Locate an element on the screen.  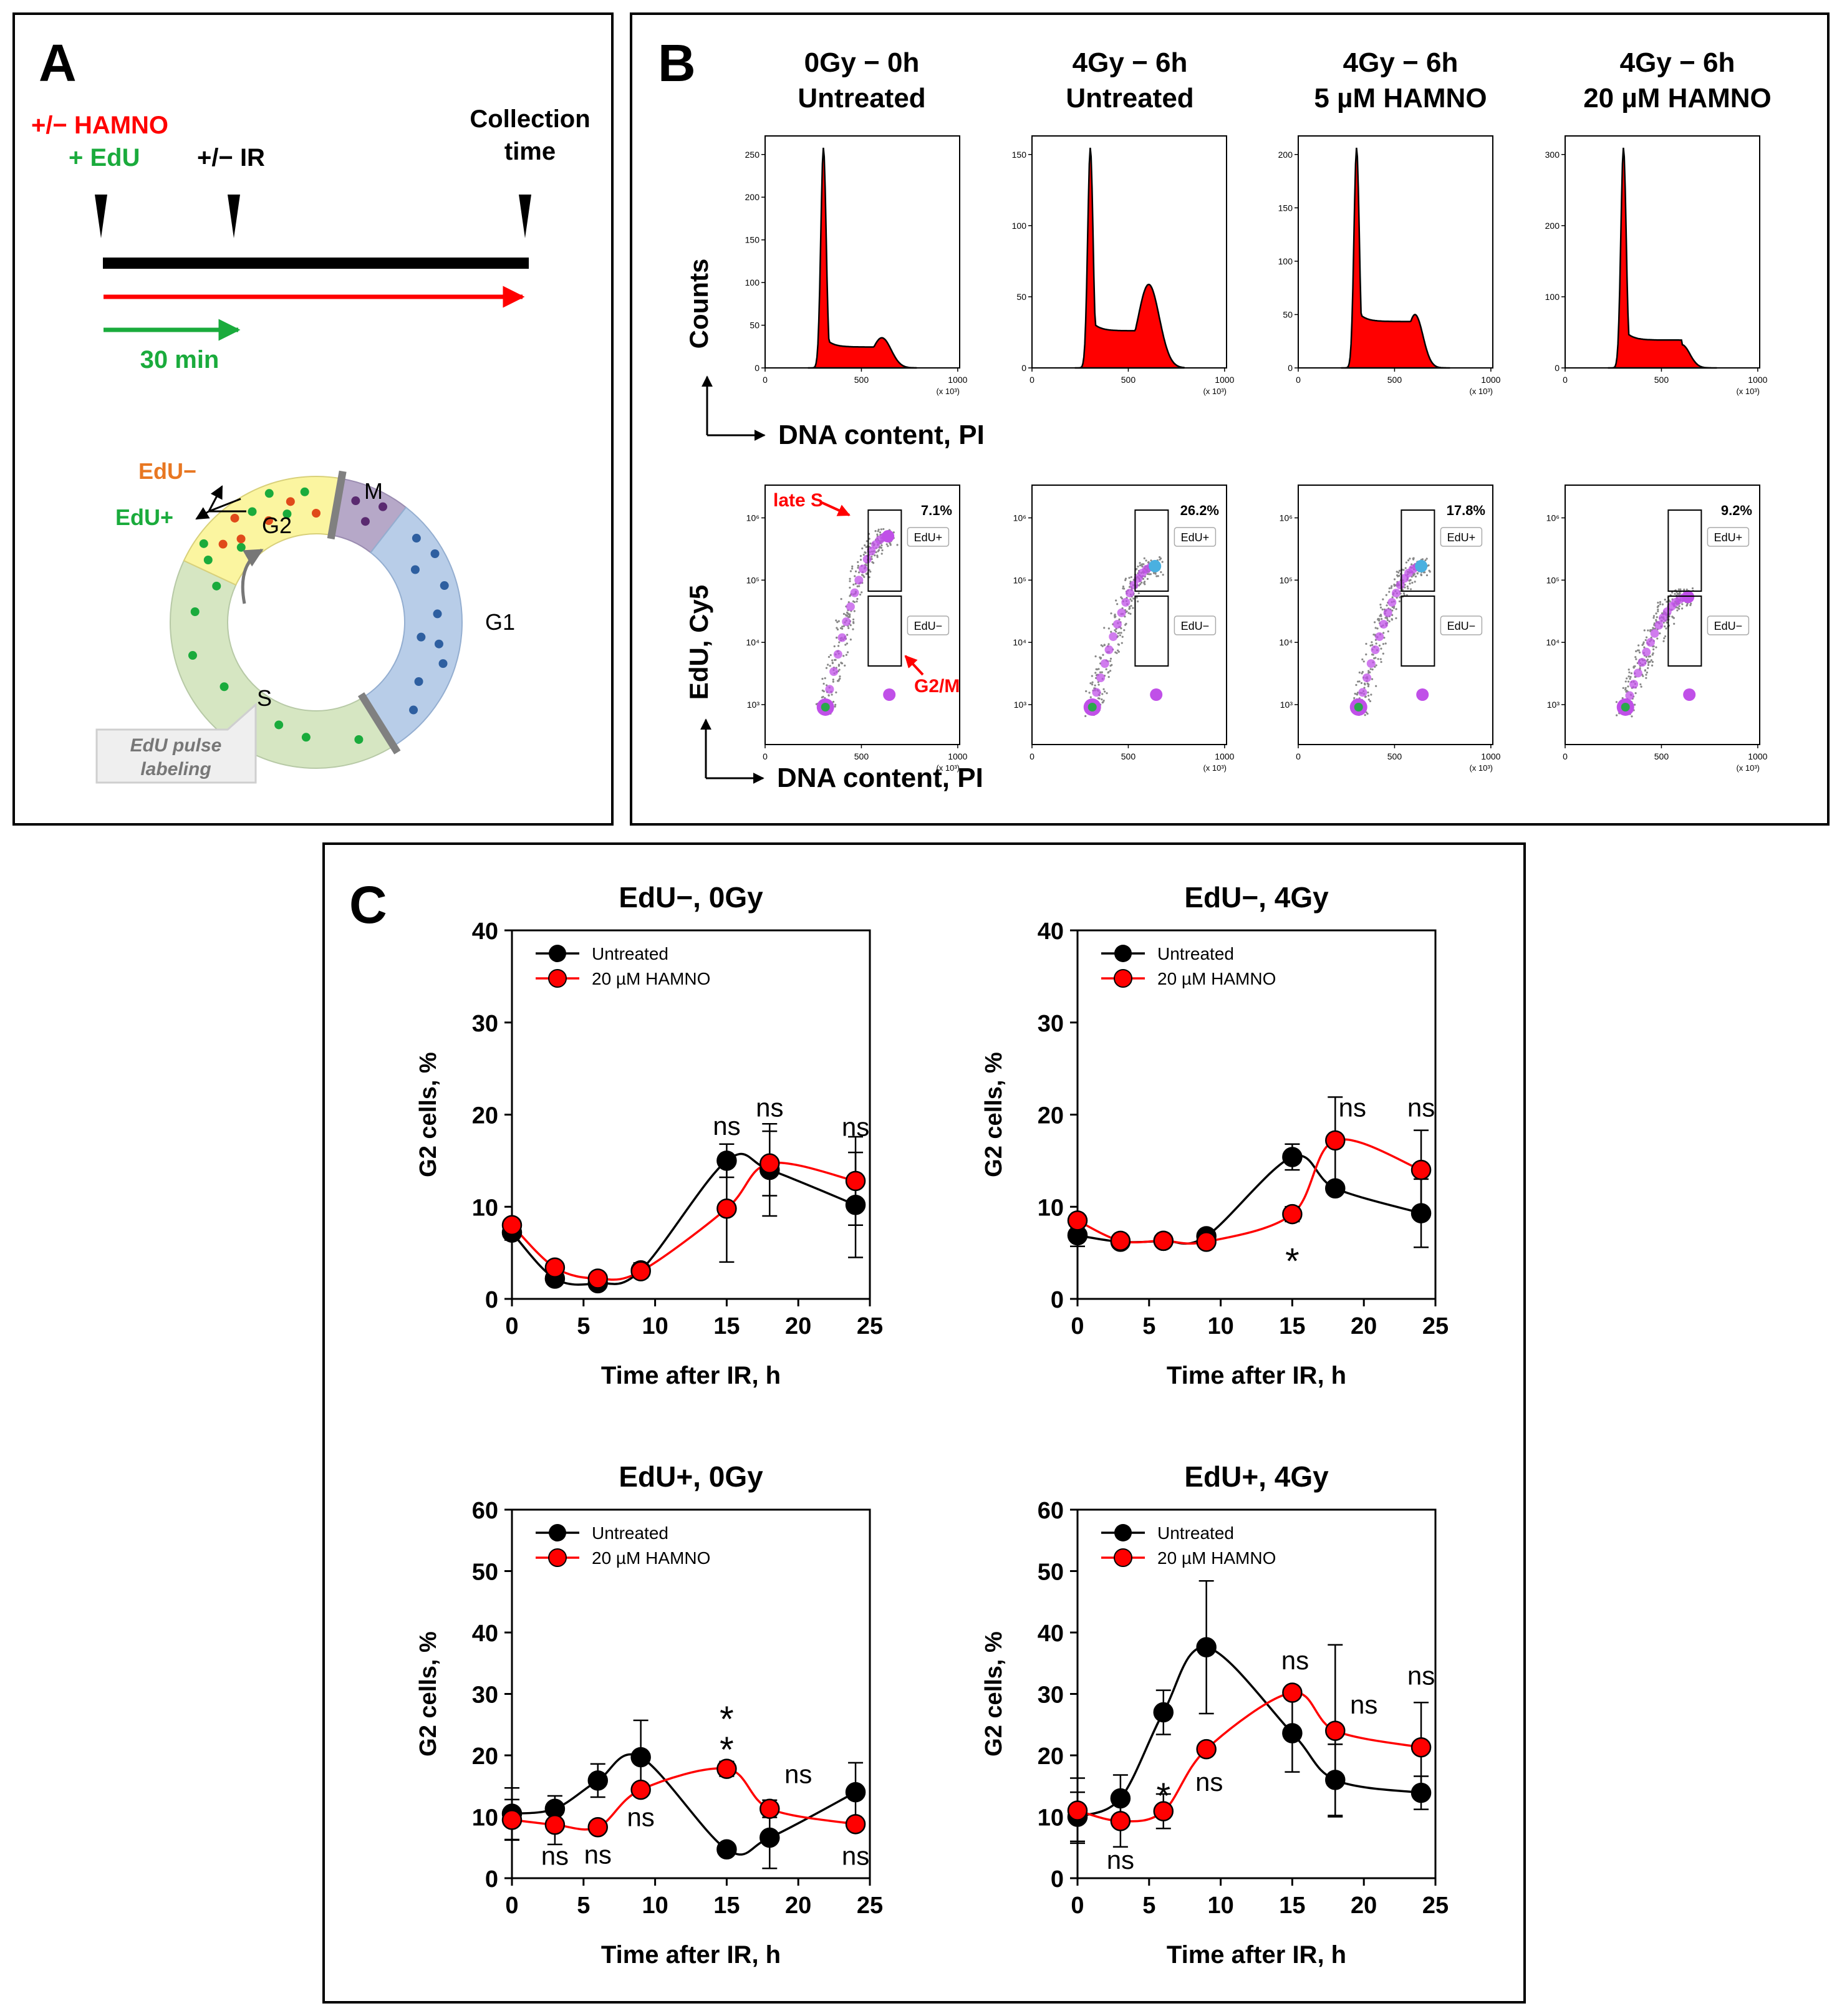
hist-y-tick-label: 0 is located at coordinates (1023, 368).